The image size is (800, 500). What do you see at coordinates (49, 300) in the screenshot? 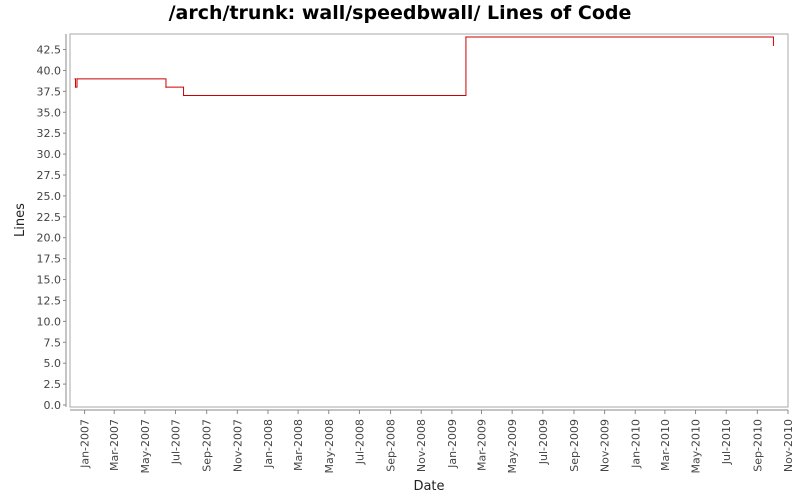
I see `y-tick-label: 12.5` at bounding box center [49, 300].